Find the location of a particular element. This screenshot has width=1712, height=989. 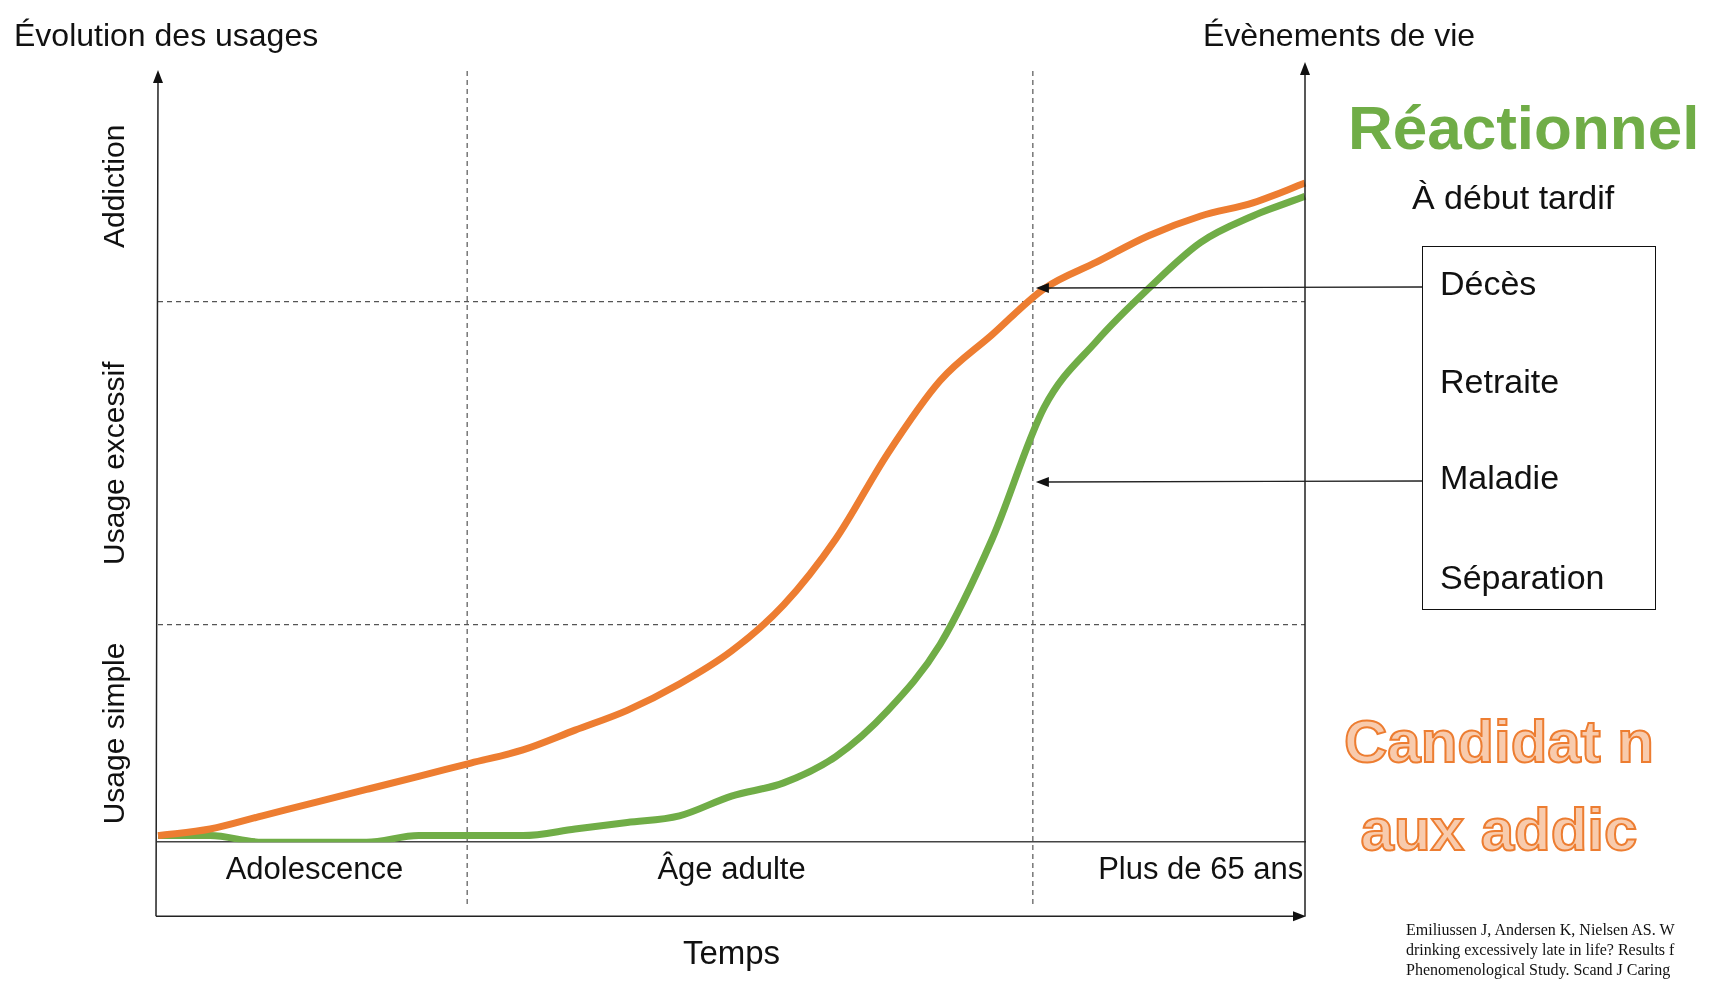

x-tick-label: Plus de 65 ans is located at coordinates (1201, 869).